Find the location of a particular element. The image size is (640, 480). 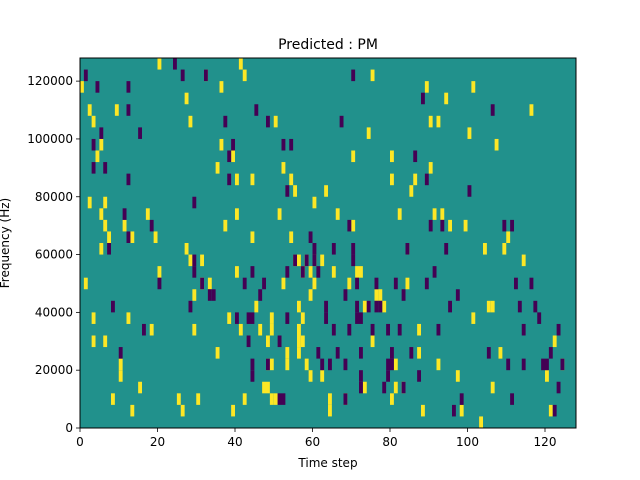

y-tick-label: 120000 is located at coordinates (50, 81).